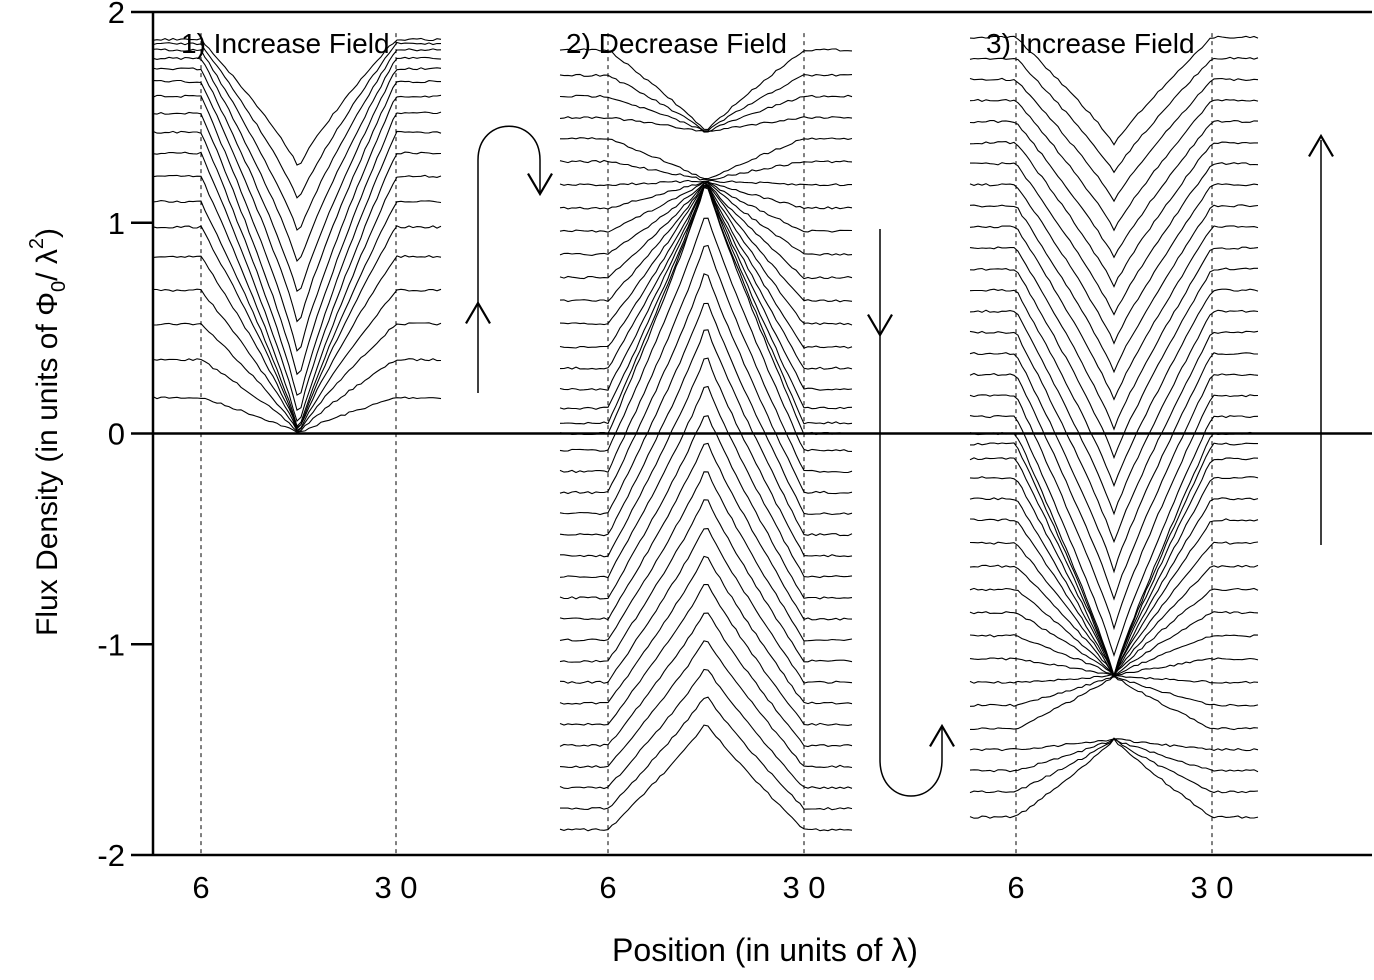  What do you see at coordinates (111, 644) in the screenshot?
I see `y-tick-label: -1` at bounding box center [111, 644].